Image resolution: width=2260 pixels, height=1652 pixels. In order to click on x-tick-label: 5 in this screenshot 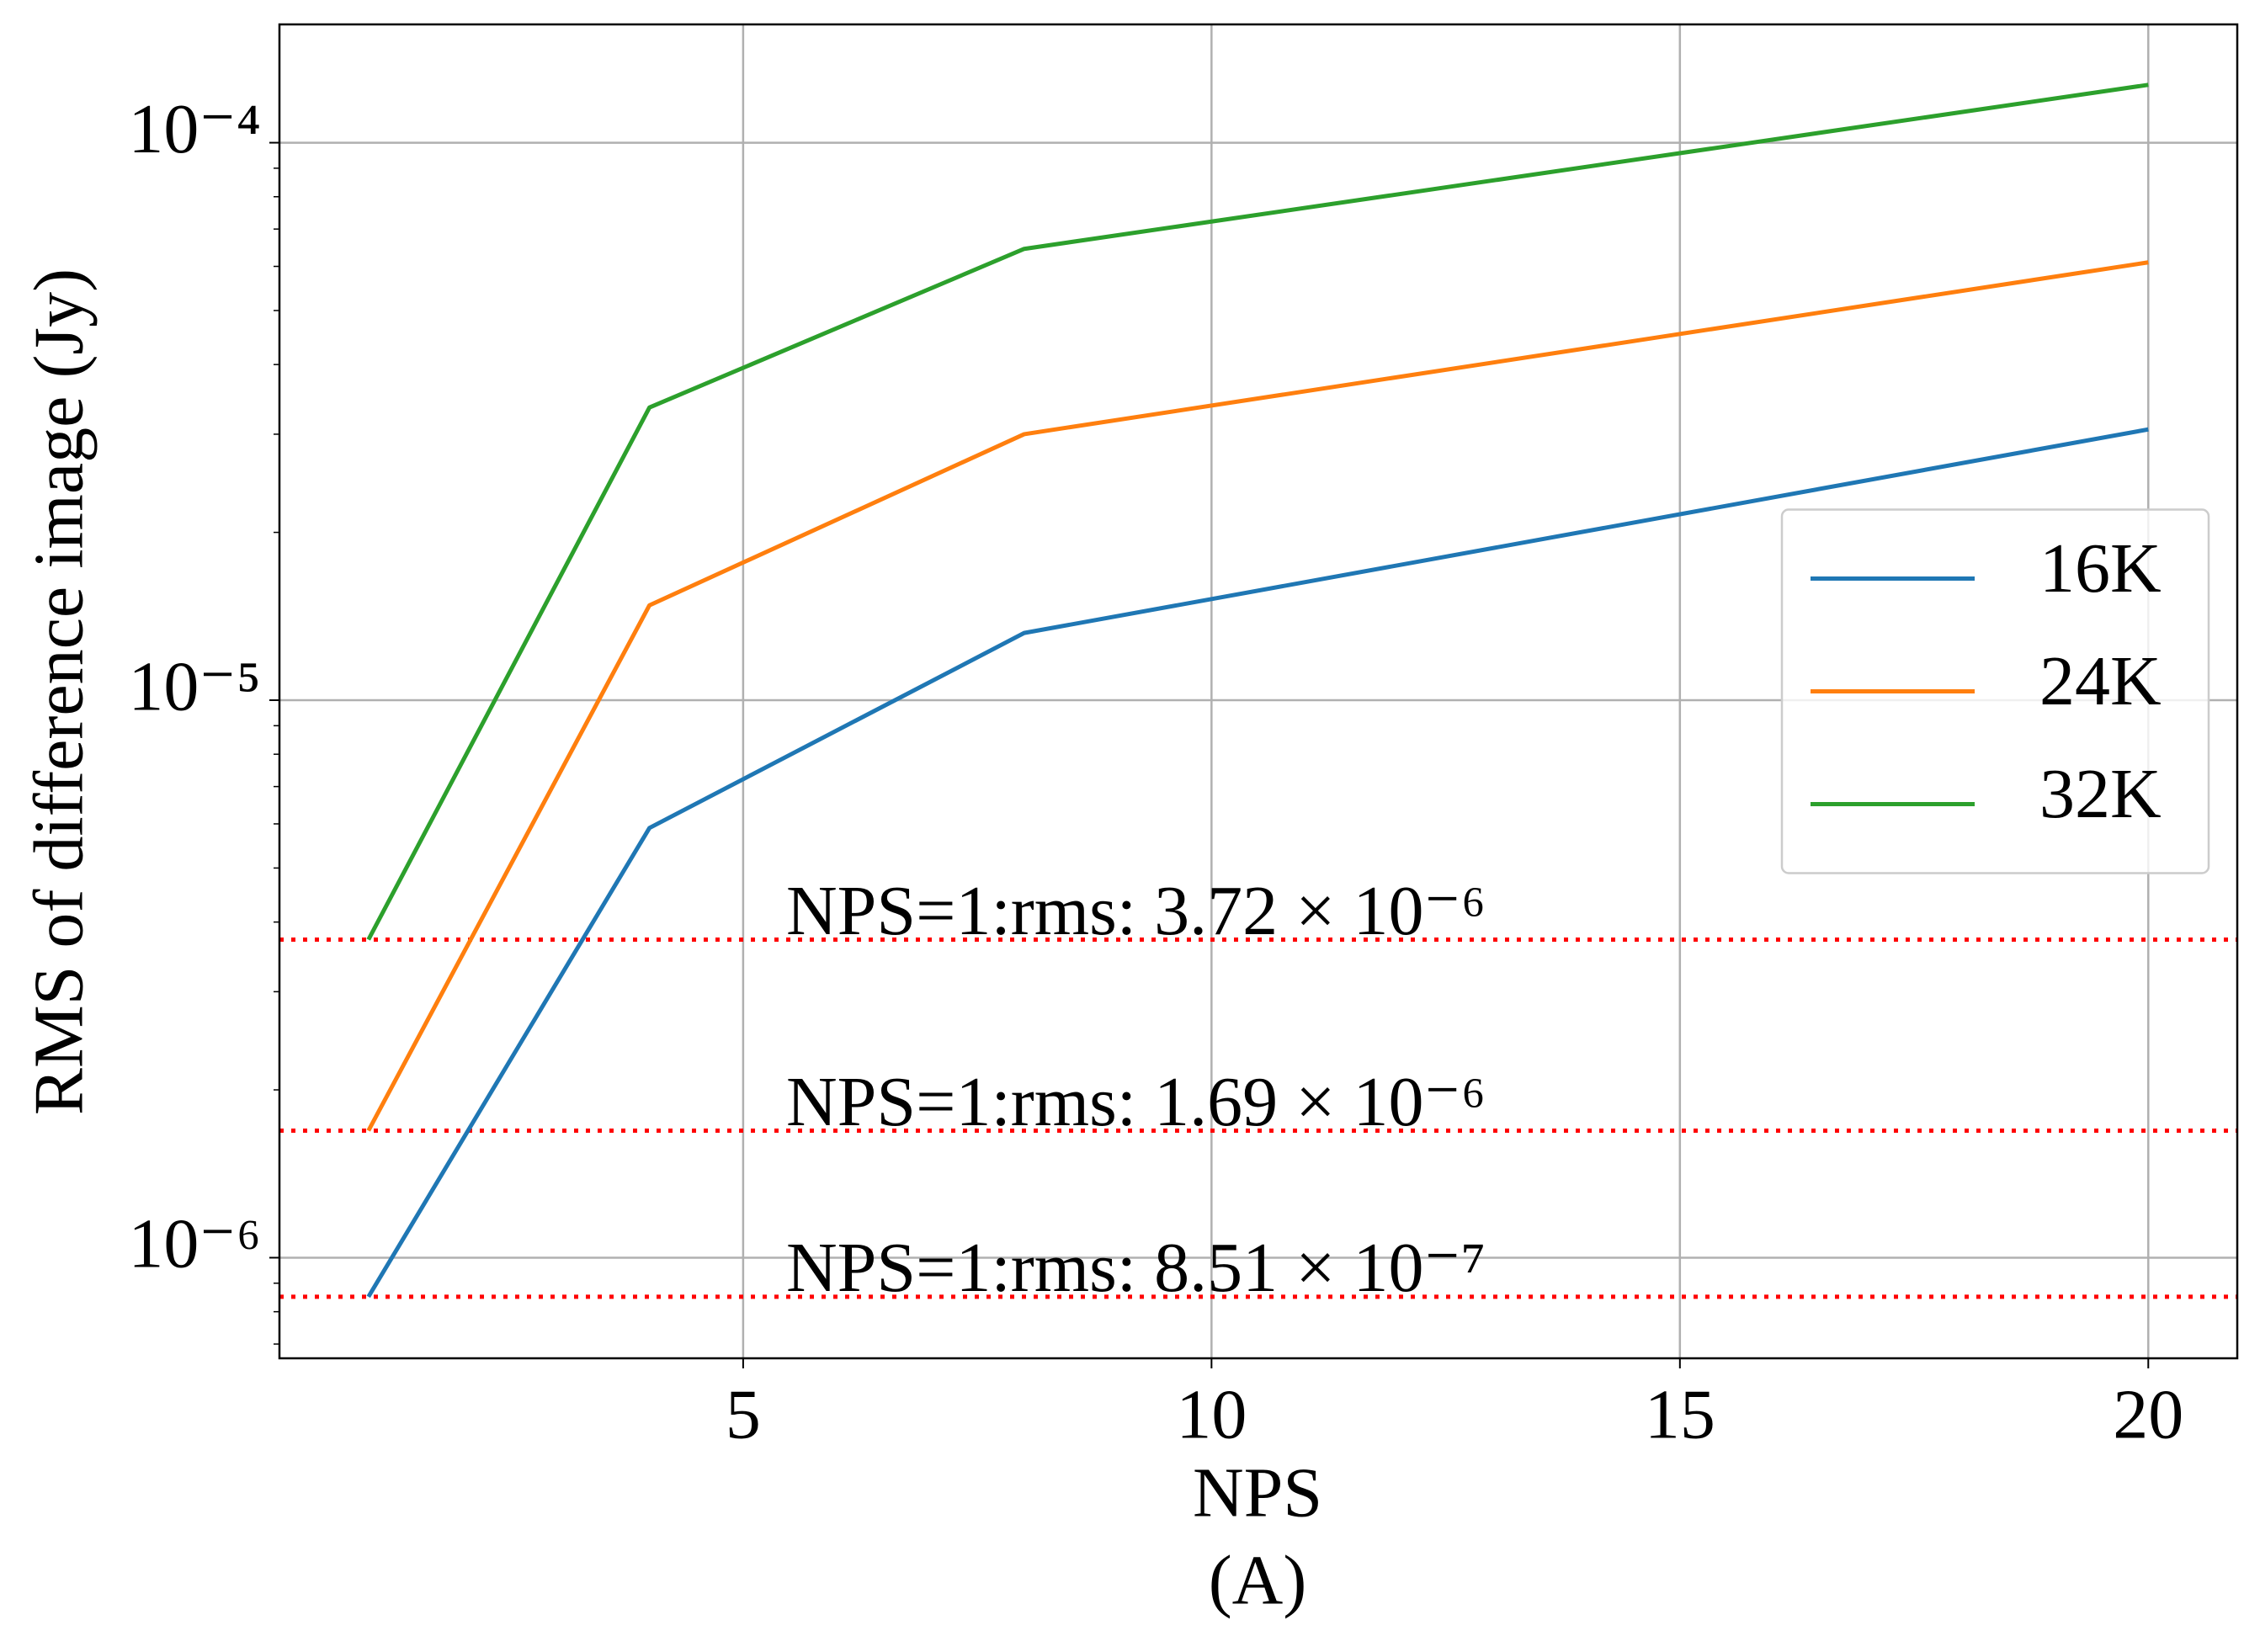, I will do `click(743, 1414)`.